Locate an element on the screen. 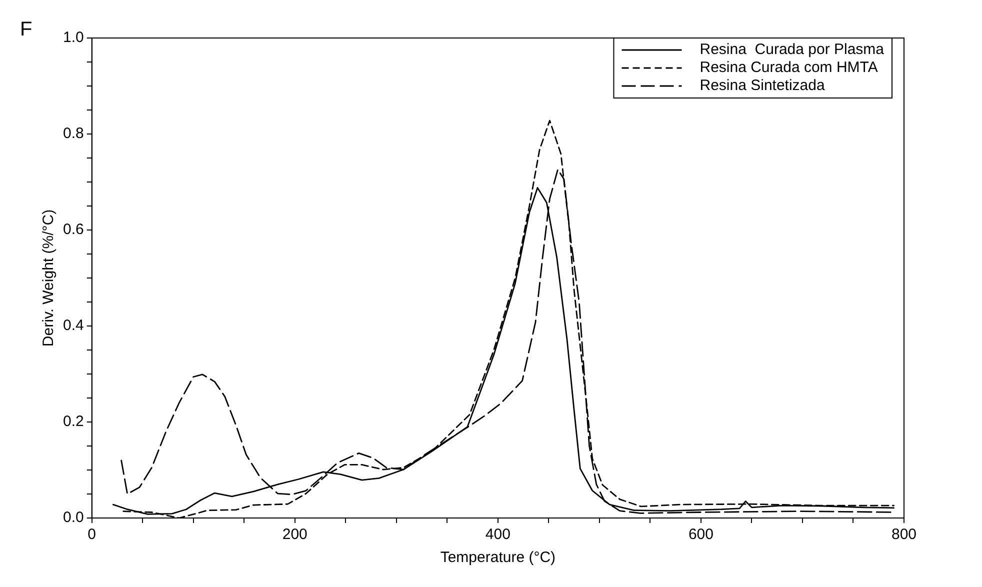  y-axis-title: Deriv. Weight (%/°C) is located at coordinates (49, 278).